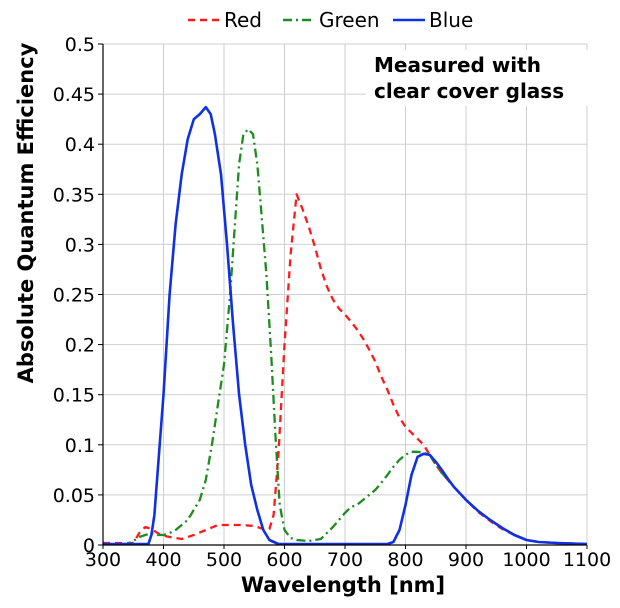  I want to click on x-tick-label: 800, so click(405, 560).